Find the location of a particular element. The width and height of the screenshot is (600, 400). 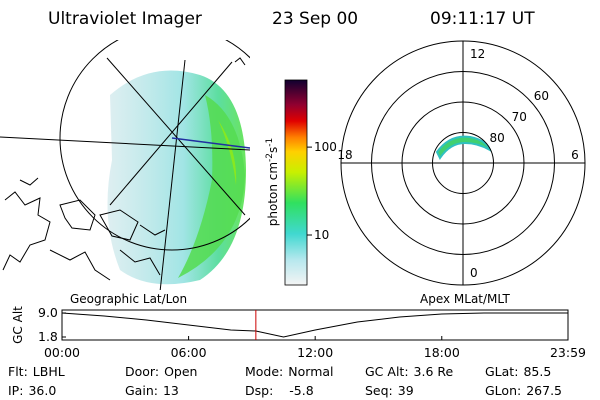

y-tick-label: 1.8 is located at coordinates (48, 336).